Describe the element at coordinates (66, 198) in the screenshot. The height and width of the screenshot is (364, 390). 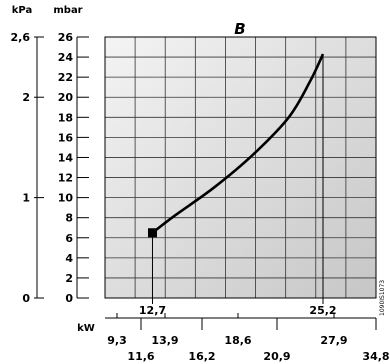
I see `mbar-tick-label: 10` at that location.